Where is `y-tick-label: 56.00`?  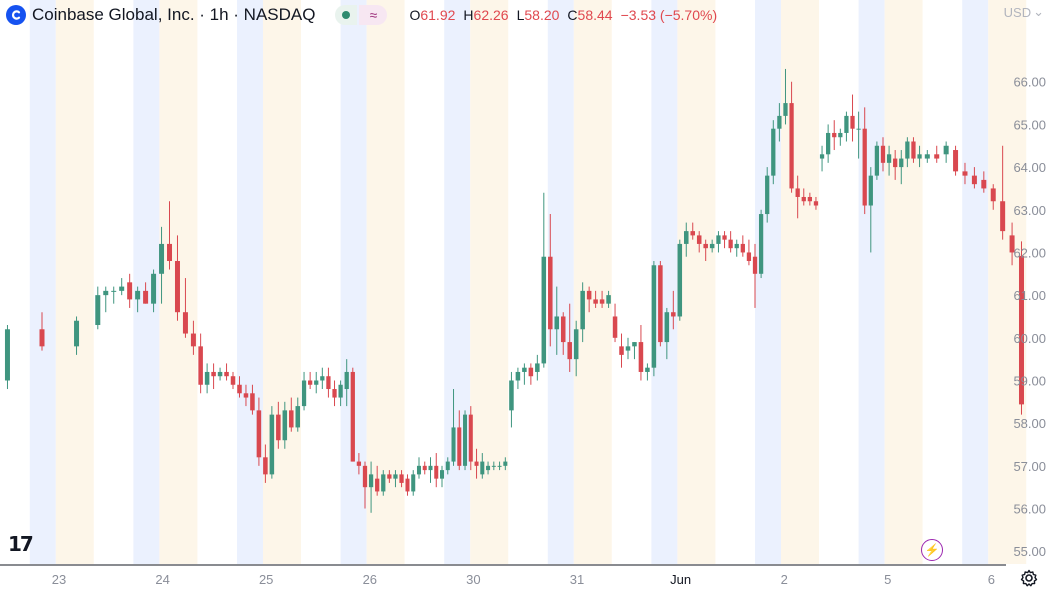 y-tick-label: 56.00 is located at coordinates (1029, 509).